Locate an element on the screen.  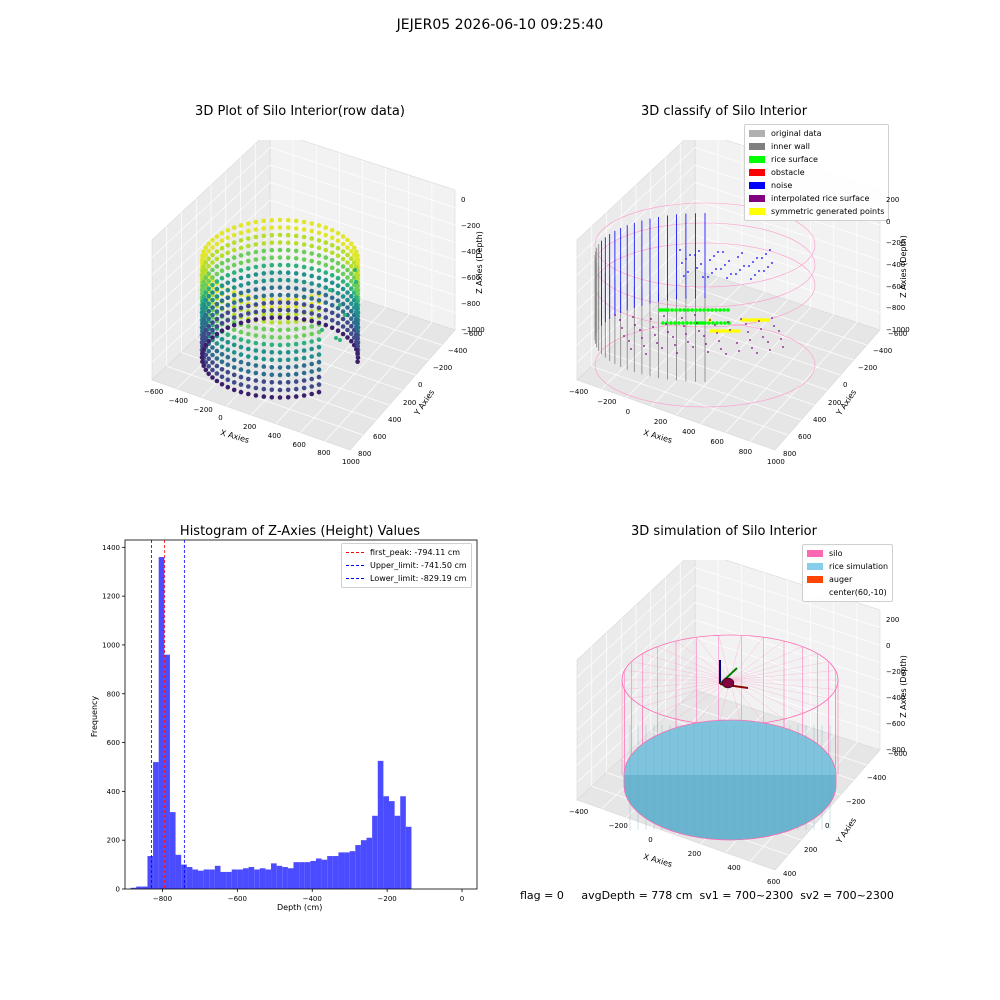
histogram-title: Histogram of Z-Axies (Height) Values is located at coordinates (300, 531).